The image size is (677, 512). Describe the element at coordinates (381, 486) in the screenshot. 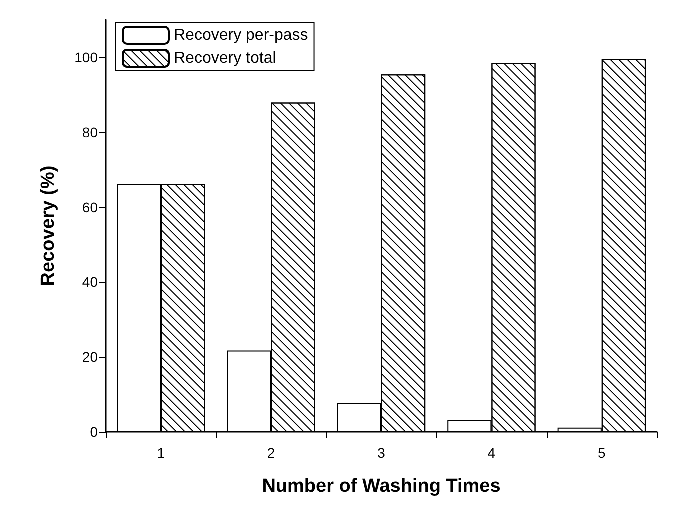

I see `x-axis-title: Number of Washing Times` at that location.